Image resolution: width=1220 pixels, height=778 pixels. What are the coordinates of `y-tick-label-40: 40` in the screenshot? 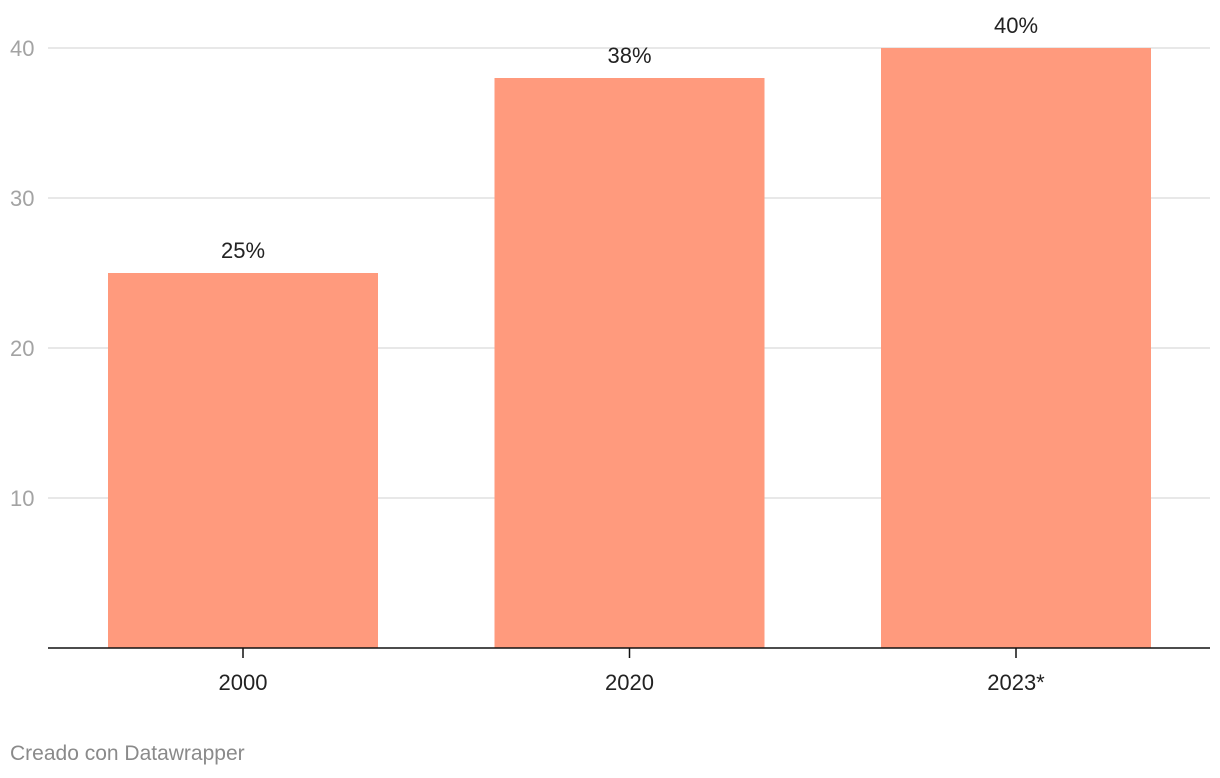 It's located at (22, 48).